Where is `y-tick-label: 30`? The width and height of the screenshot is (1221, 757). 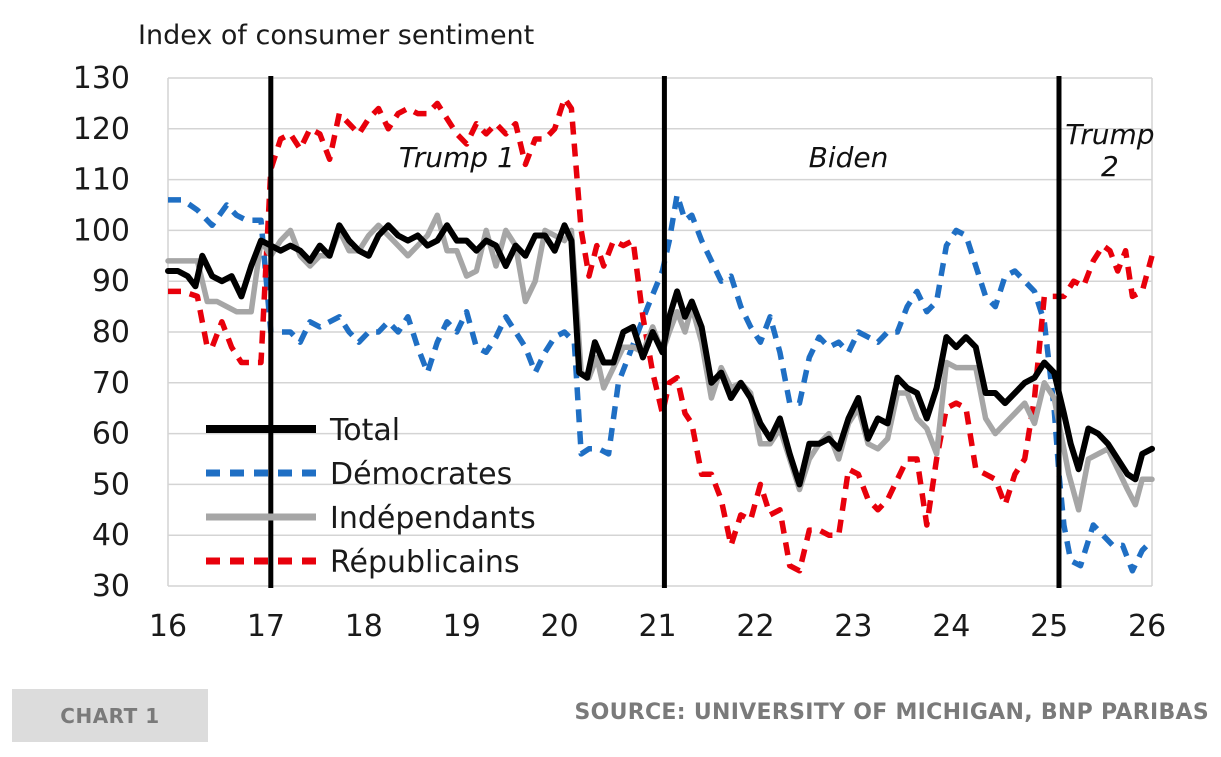
y-tick-label: 30 is located at coordinates (111, 586).